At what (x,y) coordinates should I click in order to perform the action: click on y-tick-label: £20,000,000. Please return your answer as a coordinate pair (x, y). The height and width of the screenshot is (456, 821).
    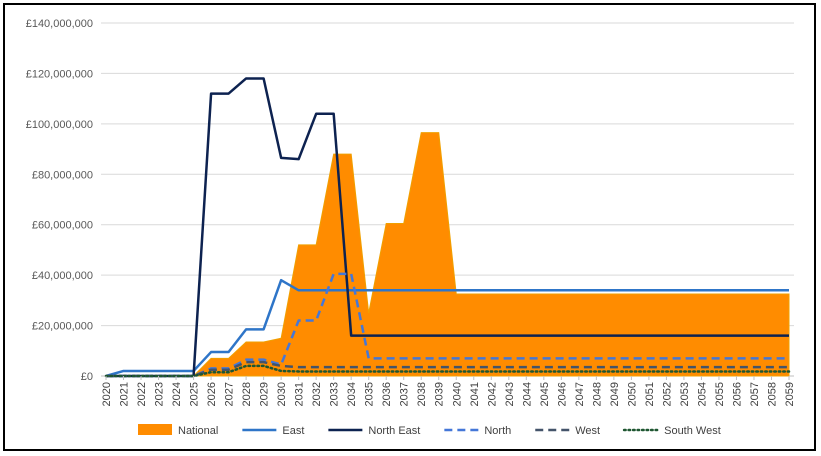
    Looking at the image, I should click on (62, 327).